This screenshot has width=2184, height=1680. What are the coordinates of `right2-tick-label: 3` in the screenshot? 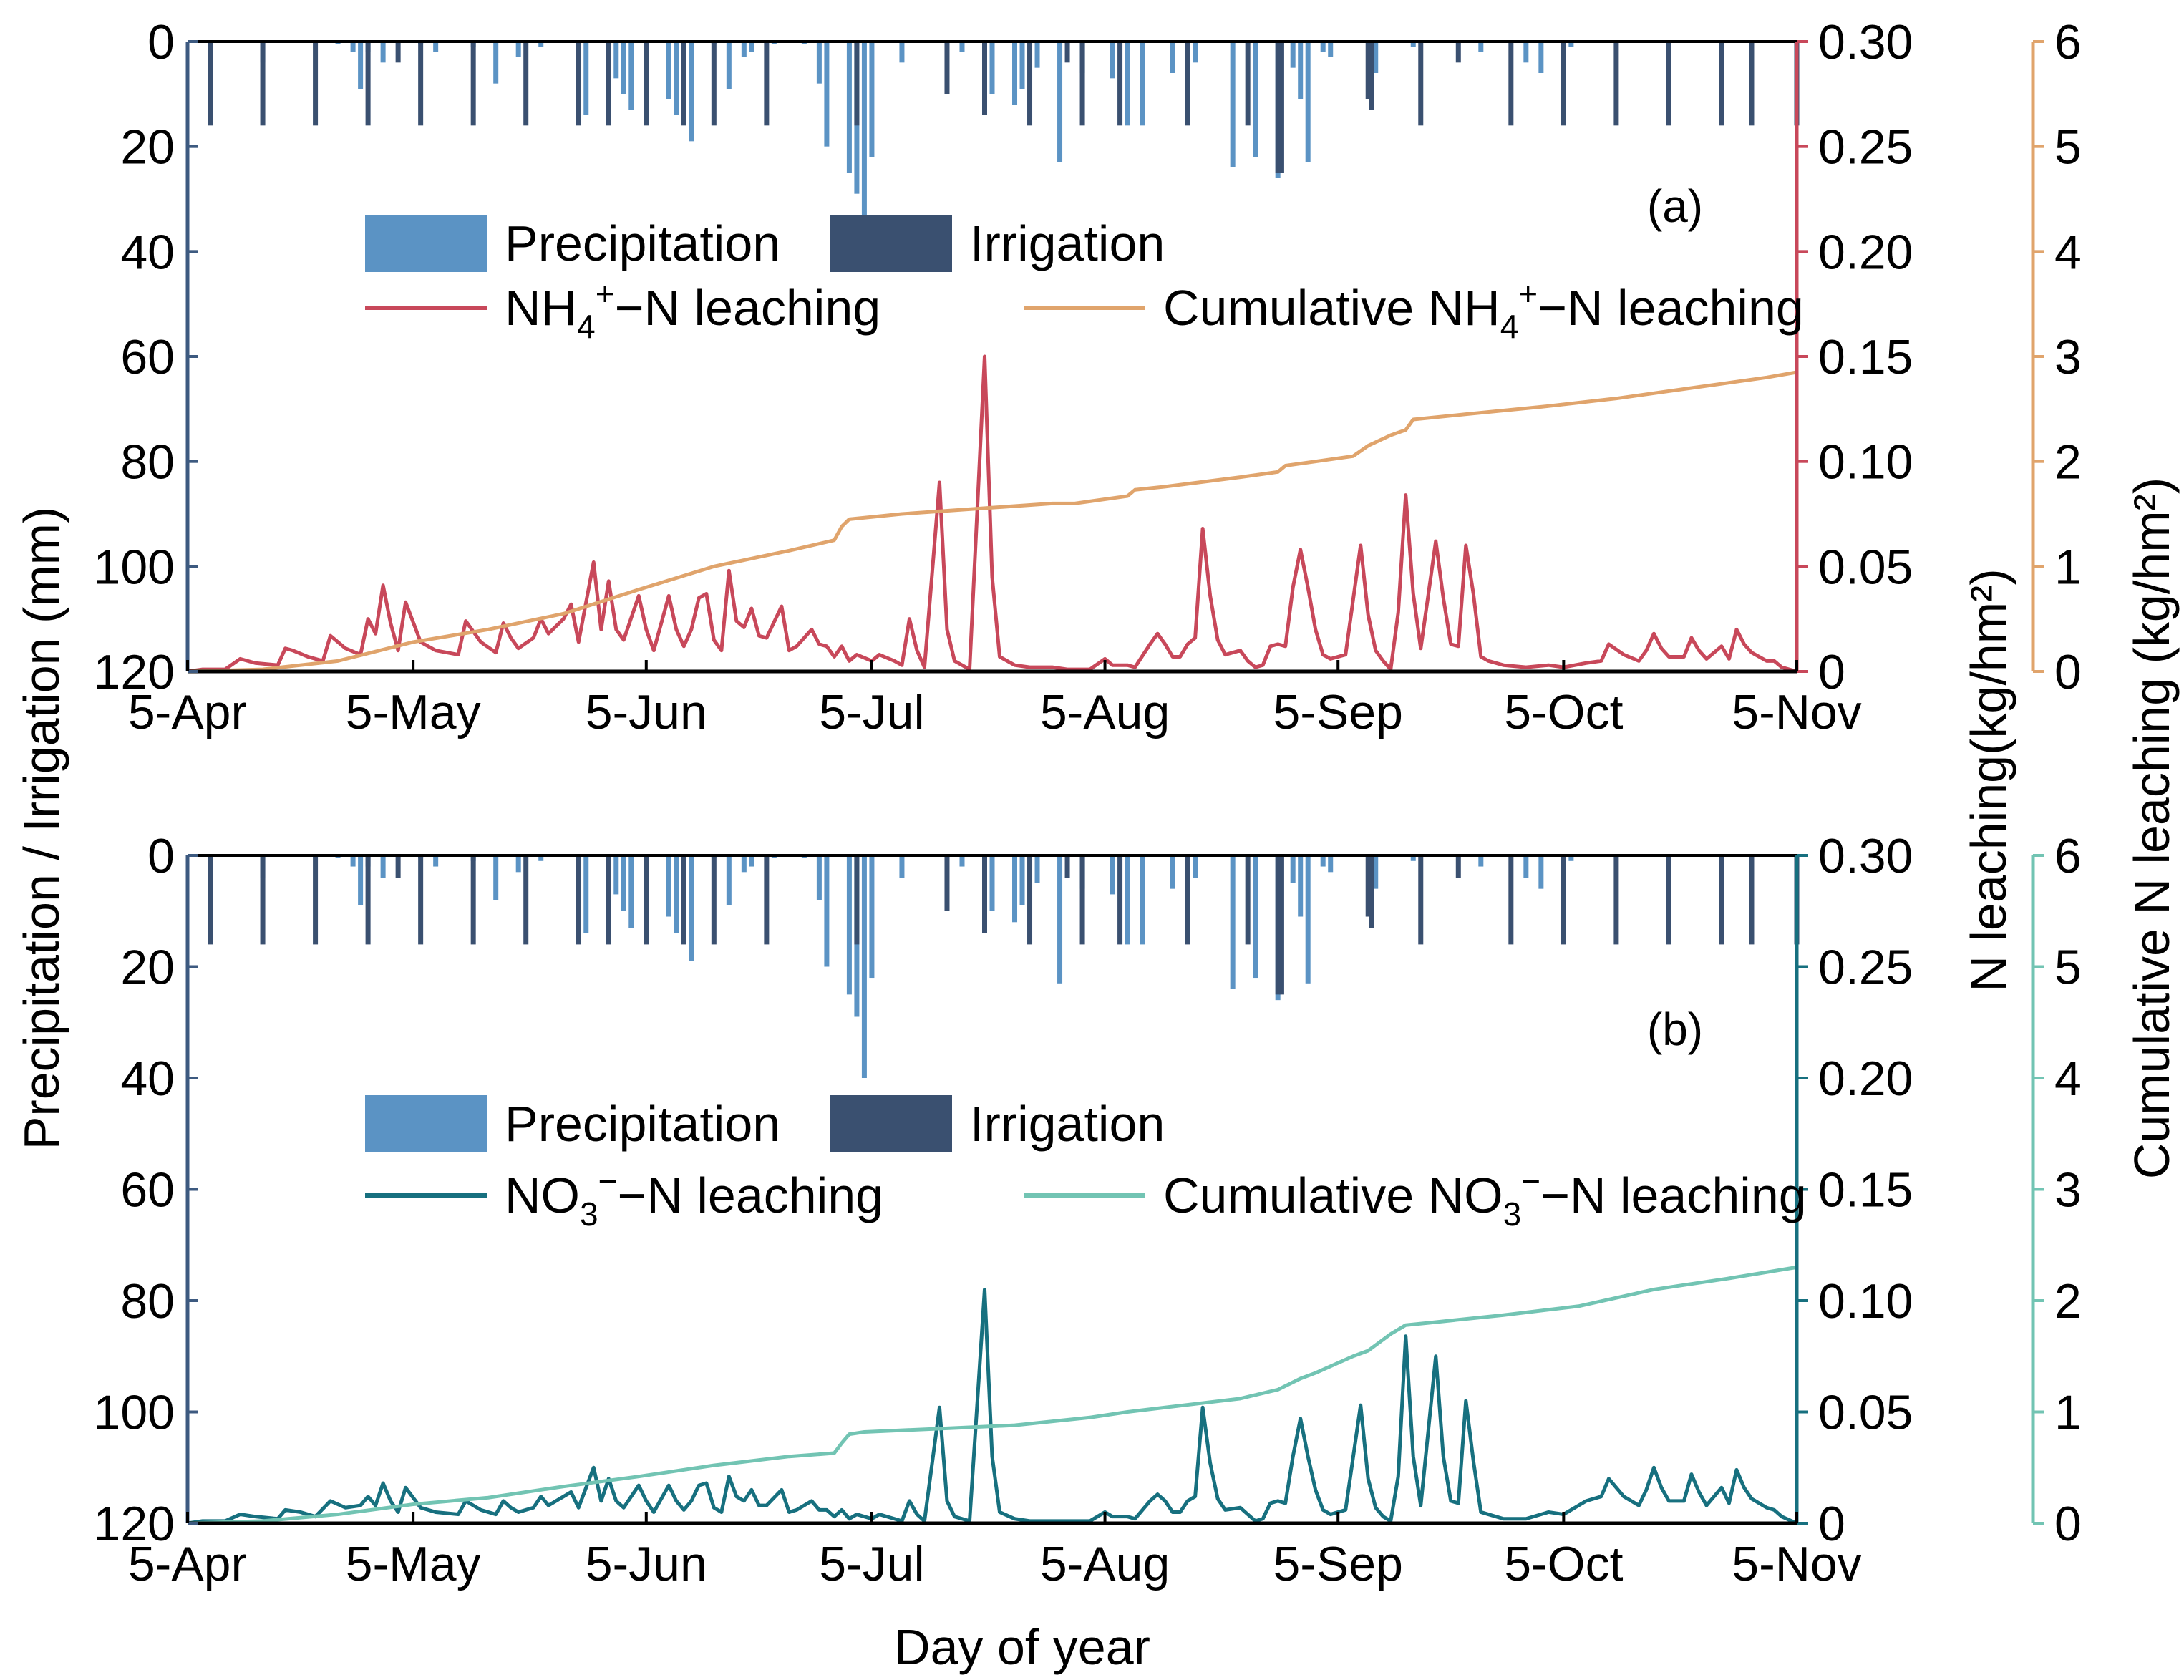 It's located at (2068, 1190).